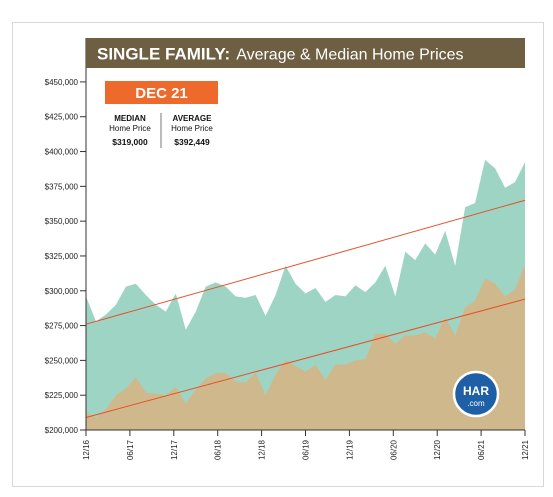 The width and height of the screenshot is (553, 497). Describe the element at coordinates (163, 54) in the screenshot. I see `chart-title-bold: SINGLE FAMILY:` at that location.